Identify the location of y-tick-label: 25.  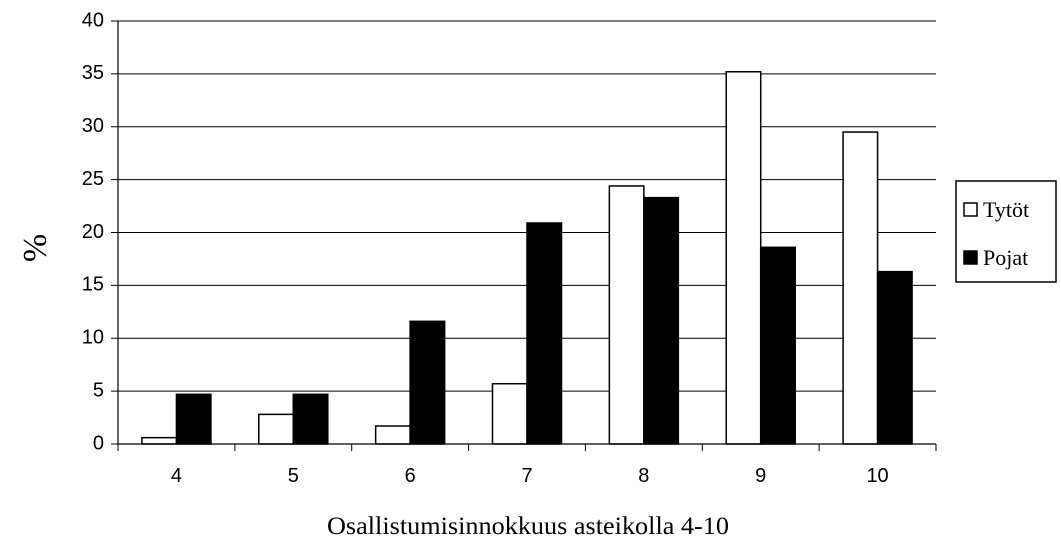
(93, 179).